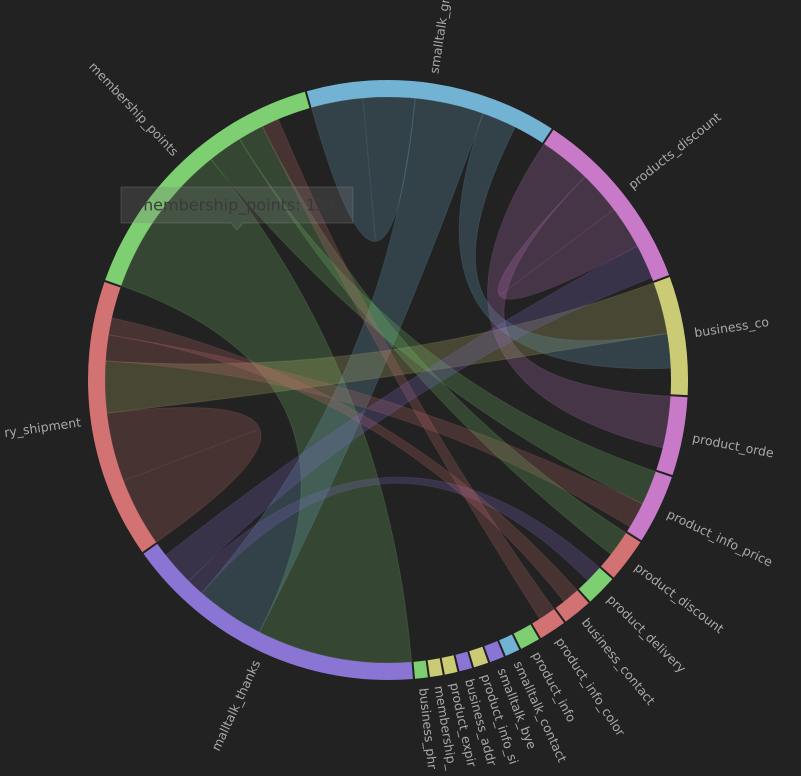 This screenshot has height=776, width=801. I want to click on node-label: product_info_price, so click(720, 537).